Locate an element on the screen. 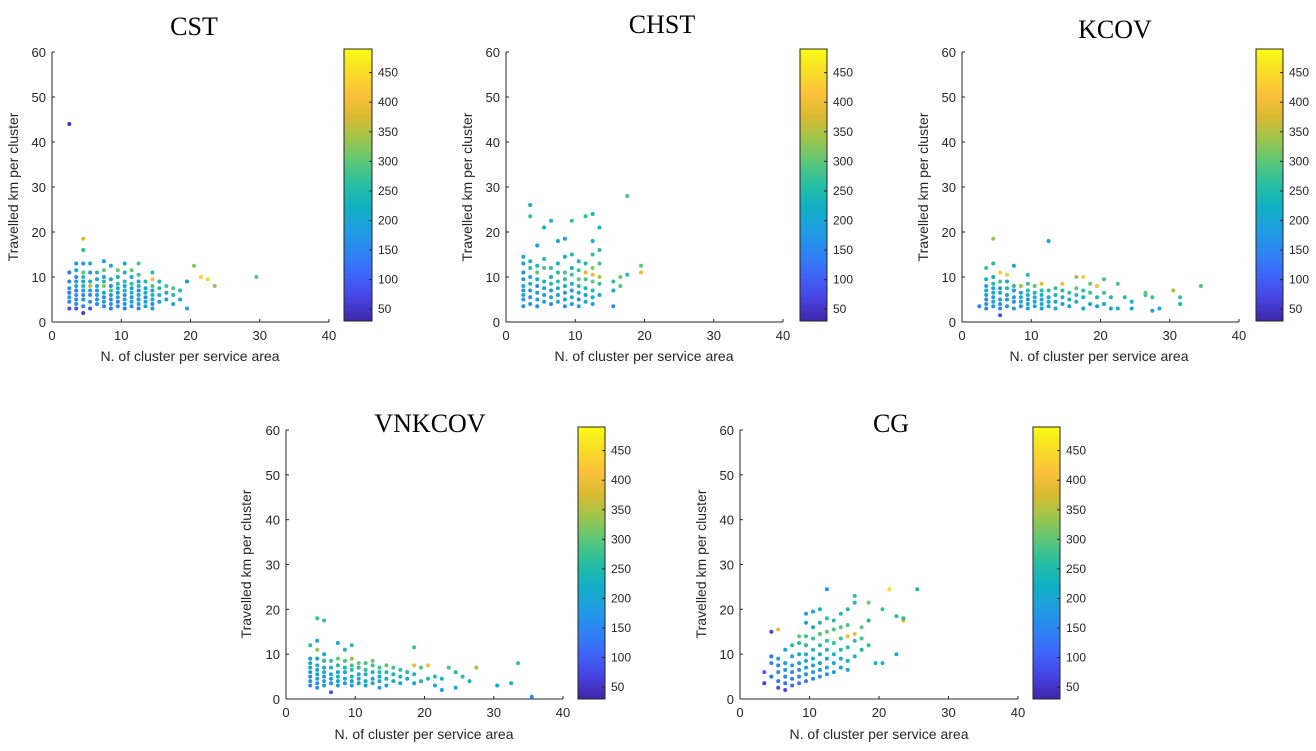 This screenshot has width=1316, height=751. y-axis-label: Travelled km per cluster is located at coordinates (13, 186).